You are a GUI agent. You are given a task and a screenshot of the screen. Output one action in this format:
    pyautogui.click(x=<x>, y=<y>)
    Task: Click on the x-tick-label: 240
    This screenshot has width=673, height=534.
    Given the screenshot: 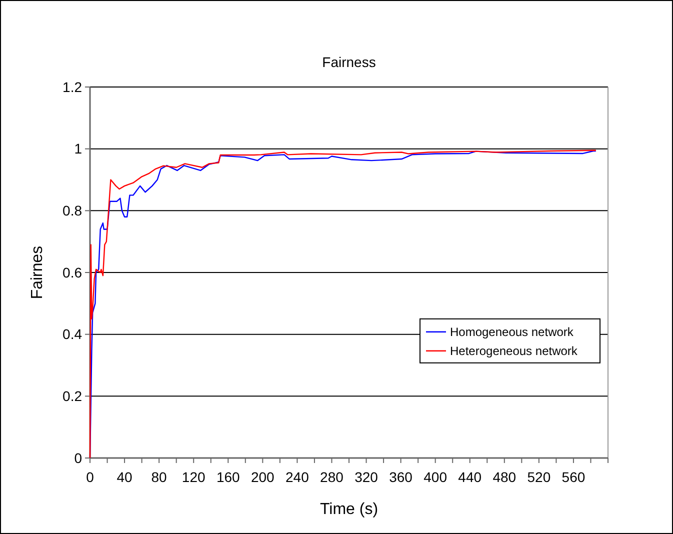 What is the action you would take?
    pyautogui.click(x=298, y=477)
    